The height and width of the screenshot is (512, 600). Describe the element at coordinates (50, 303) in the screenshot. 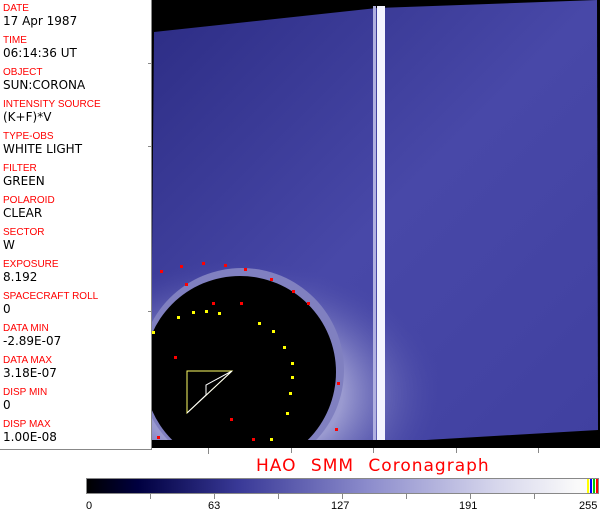

I see `field-spacecraft-roll: SPACECRAFT ROLL 0` at that location.